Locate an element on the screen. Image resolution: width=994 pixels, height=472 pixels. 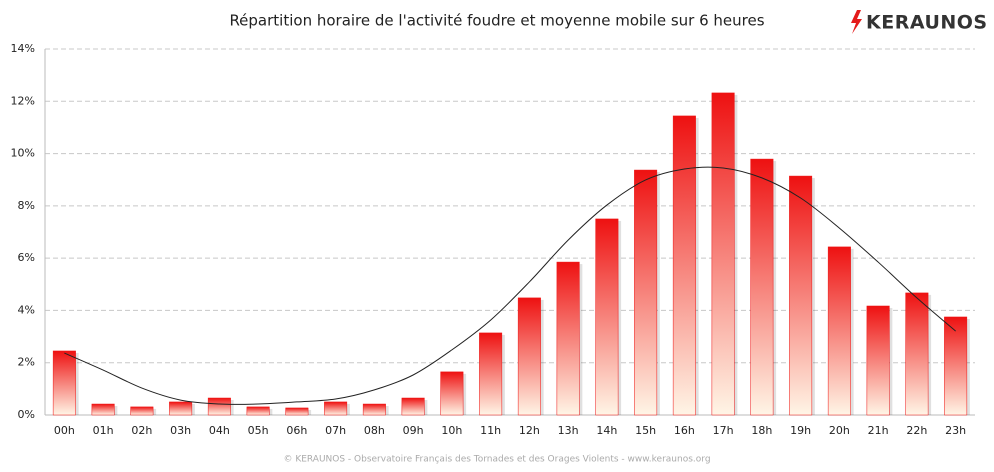
x-tick-label: 10h is located at coordinates (451, 430).